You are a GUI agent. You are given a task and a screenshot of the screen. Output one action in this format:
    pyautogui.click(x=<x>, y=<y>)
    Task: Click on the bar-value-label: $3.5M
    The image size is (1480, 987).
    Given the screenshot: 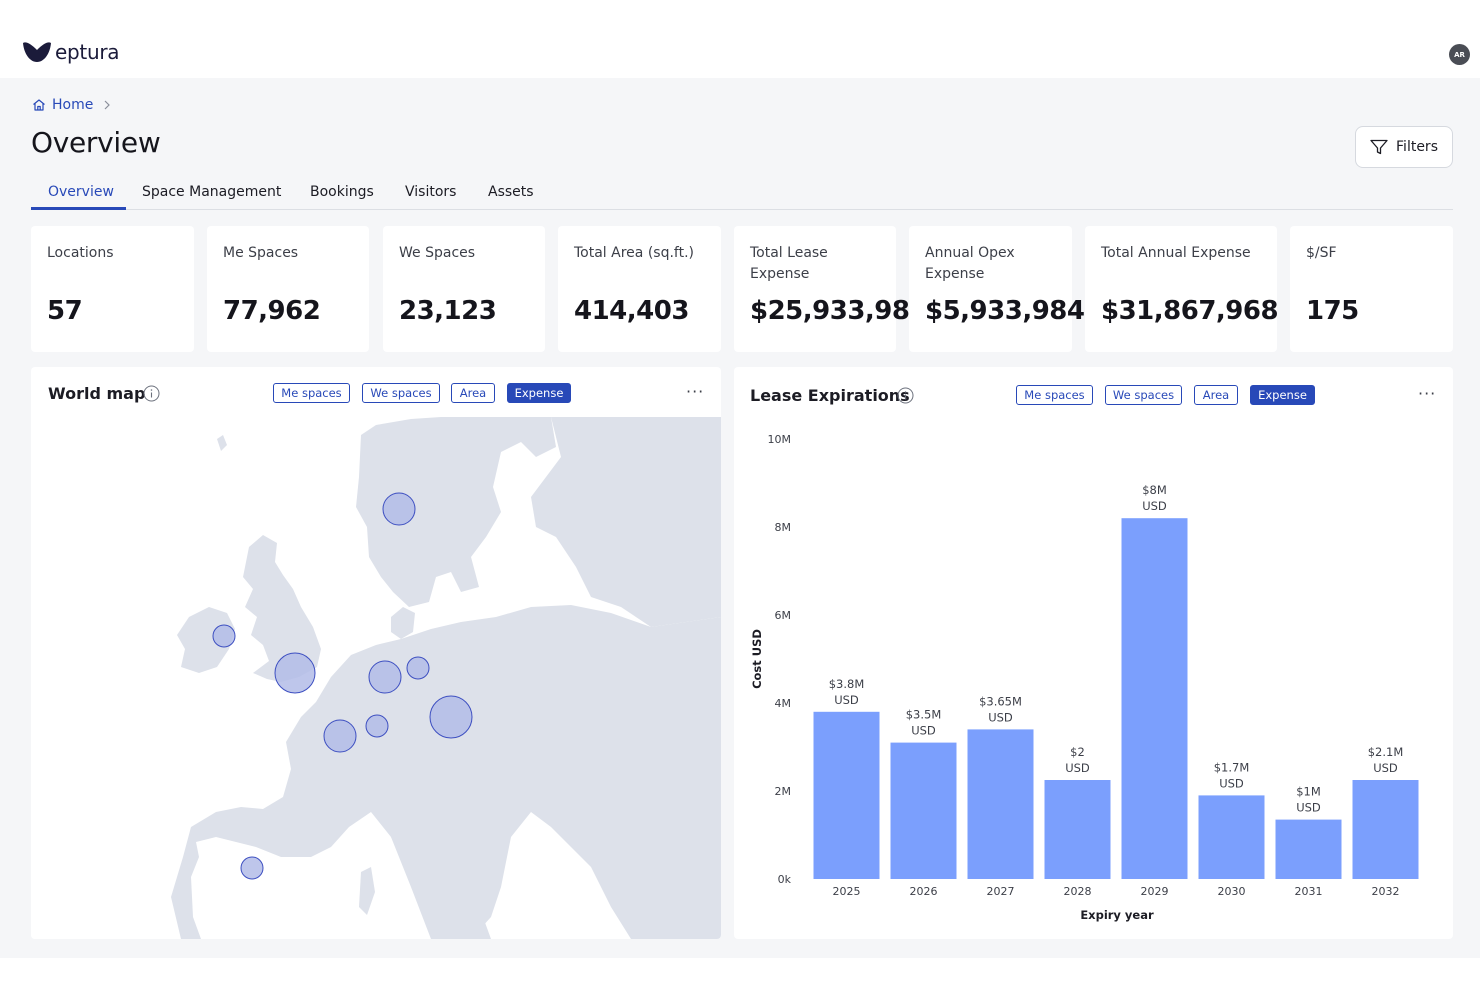 What is the action you would take?
    pyautogui.click(x=924, y=715)
    